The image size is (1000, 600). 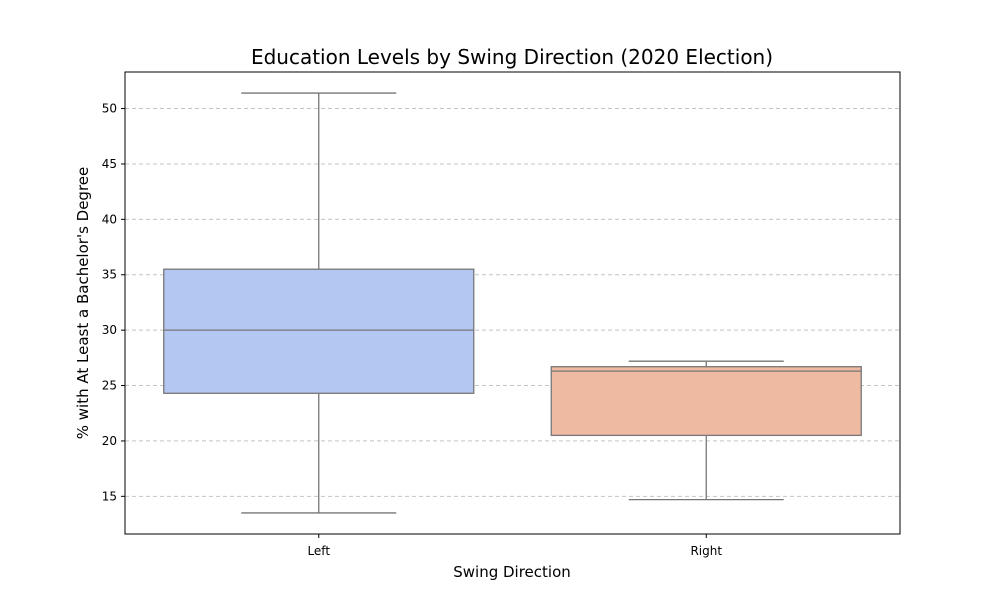 I want to click on x-axis-label: Swing Direction, so click(x=512, y=572).